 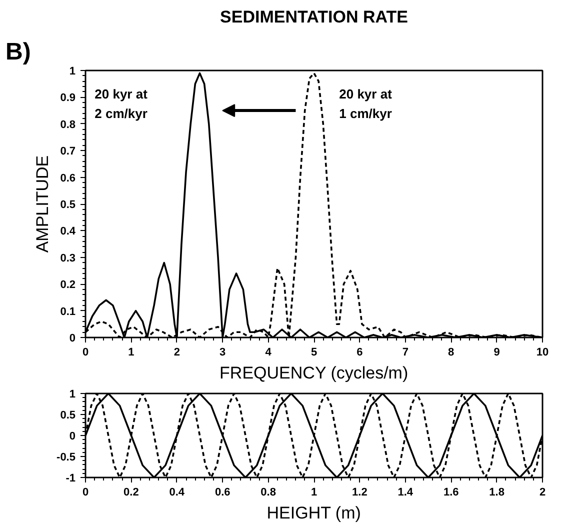 What do you see at coordinates (451, 492) in the screenshot?
I see `x-tick-label: 1.6` at bounding box center [451, 492].